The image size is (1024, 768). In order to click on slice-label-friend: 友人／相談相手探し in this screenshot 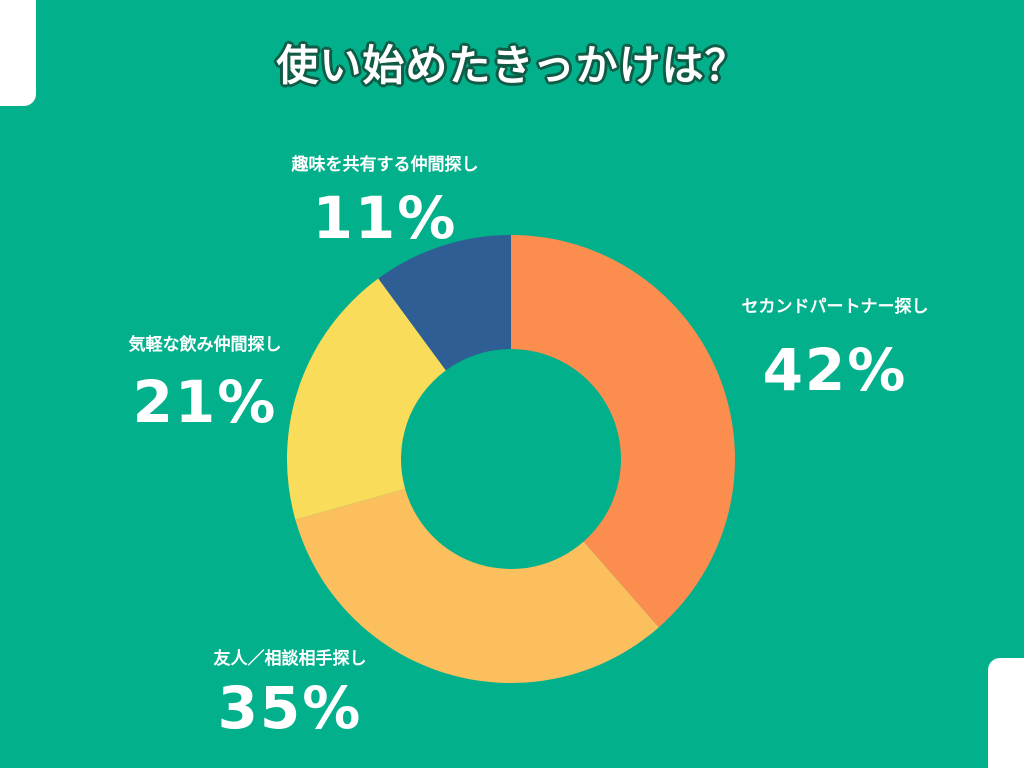, I will do `click(290, 659)`.